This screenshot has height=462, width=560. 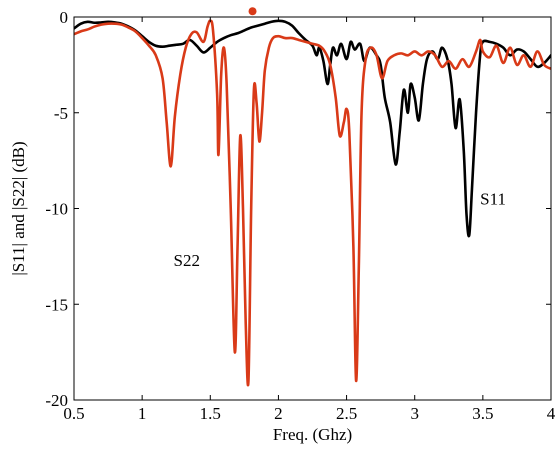 What do you see at coordinates (18, 208) in the screenshot?
I see `y-axis-label: |S11| and |S22| (dB)` at bounding box center [18, 208].